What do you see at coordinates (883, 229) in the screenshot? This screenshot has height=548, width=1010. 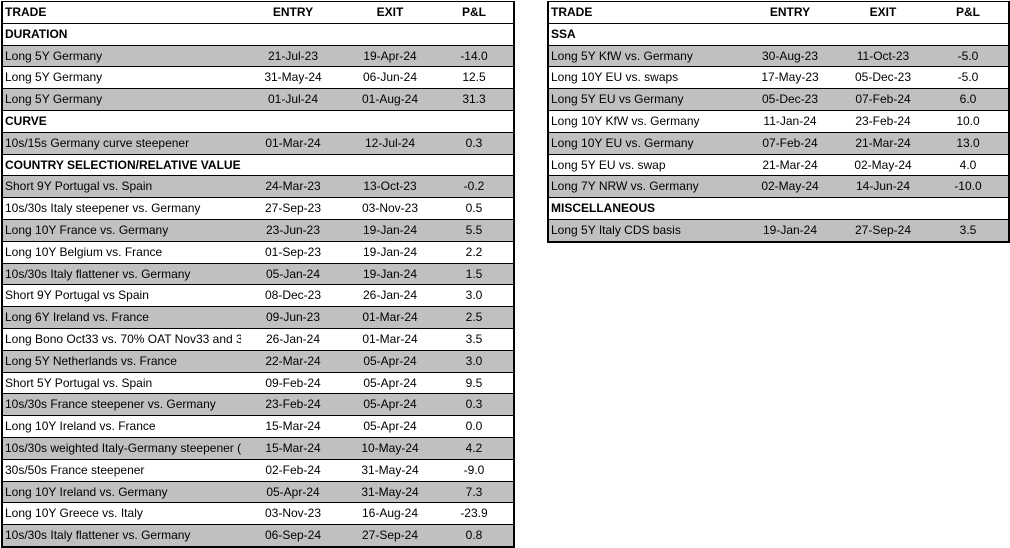 I see `exit-date: 27-Sep-24` at bounding box center [883, 229].